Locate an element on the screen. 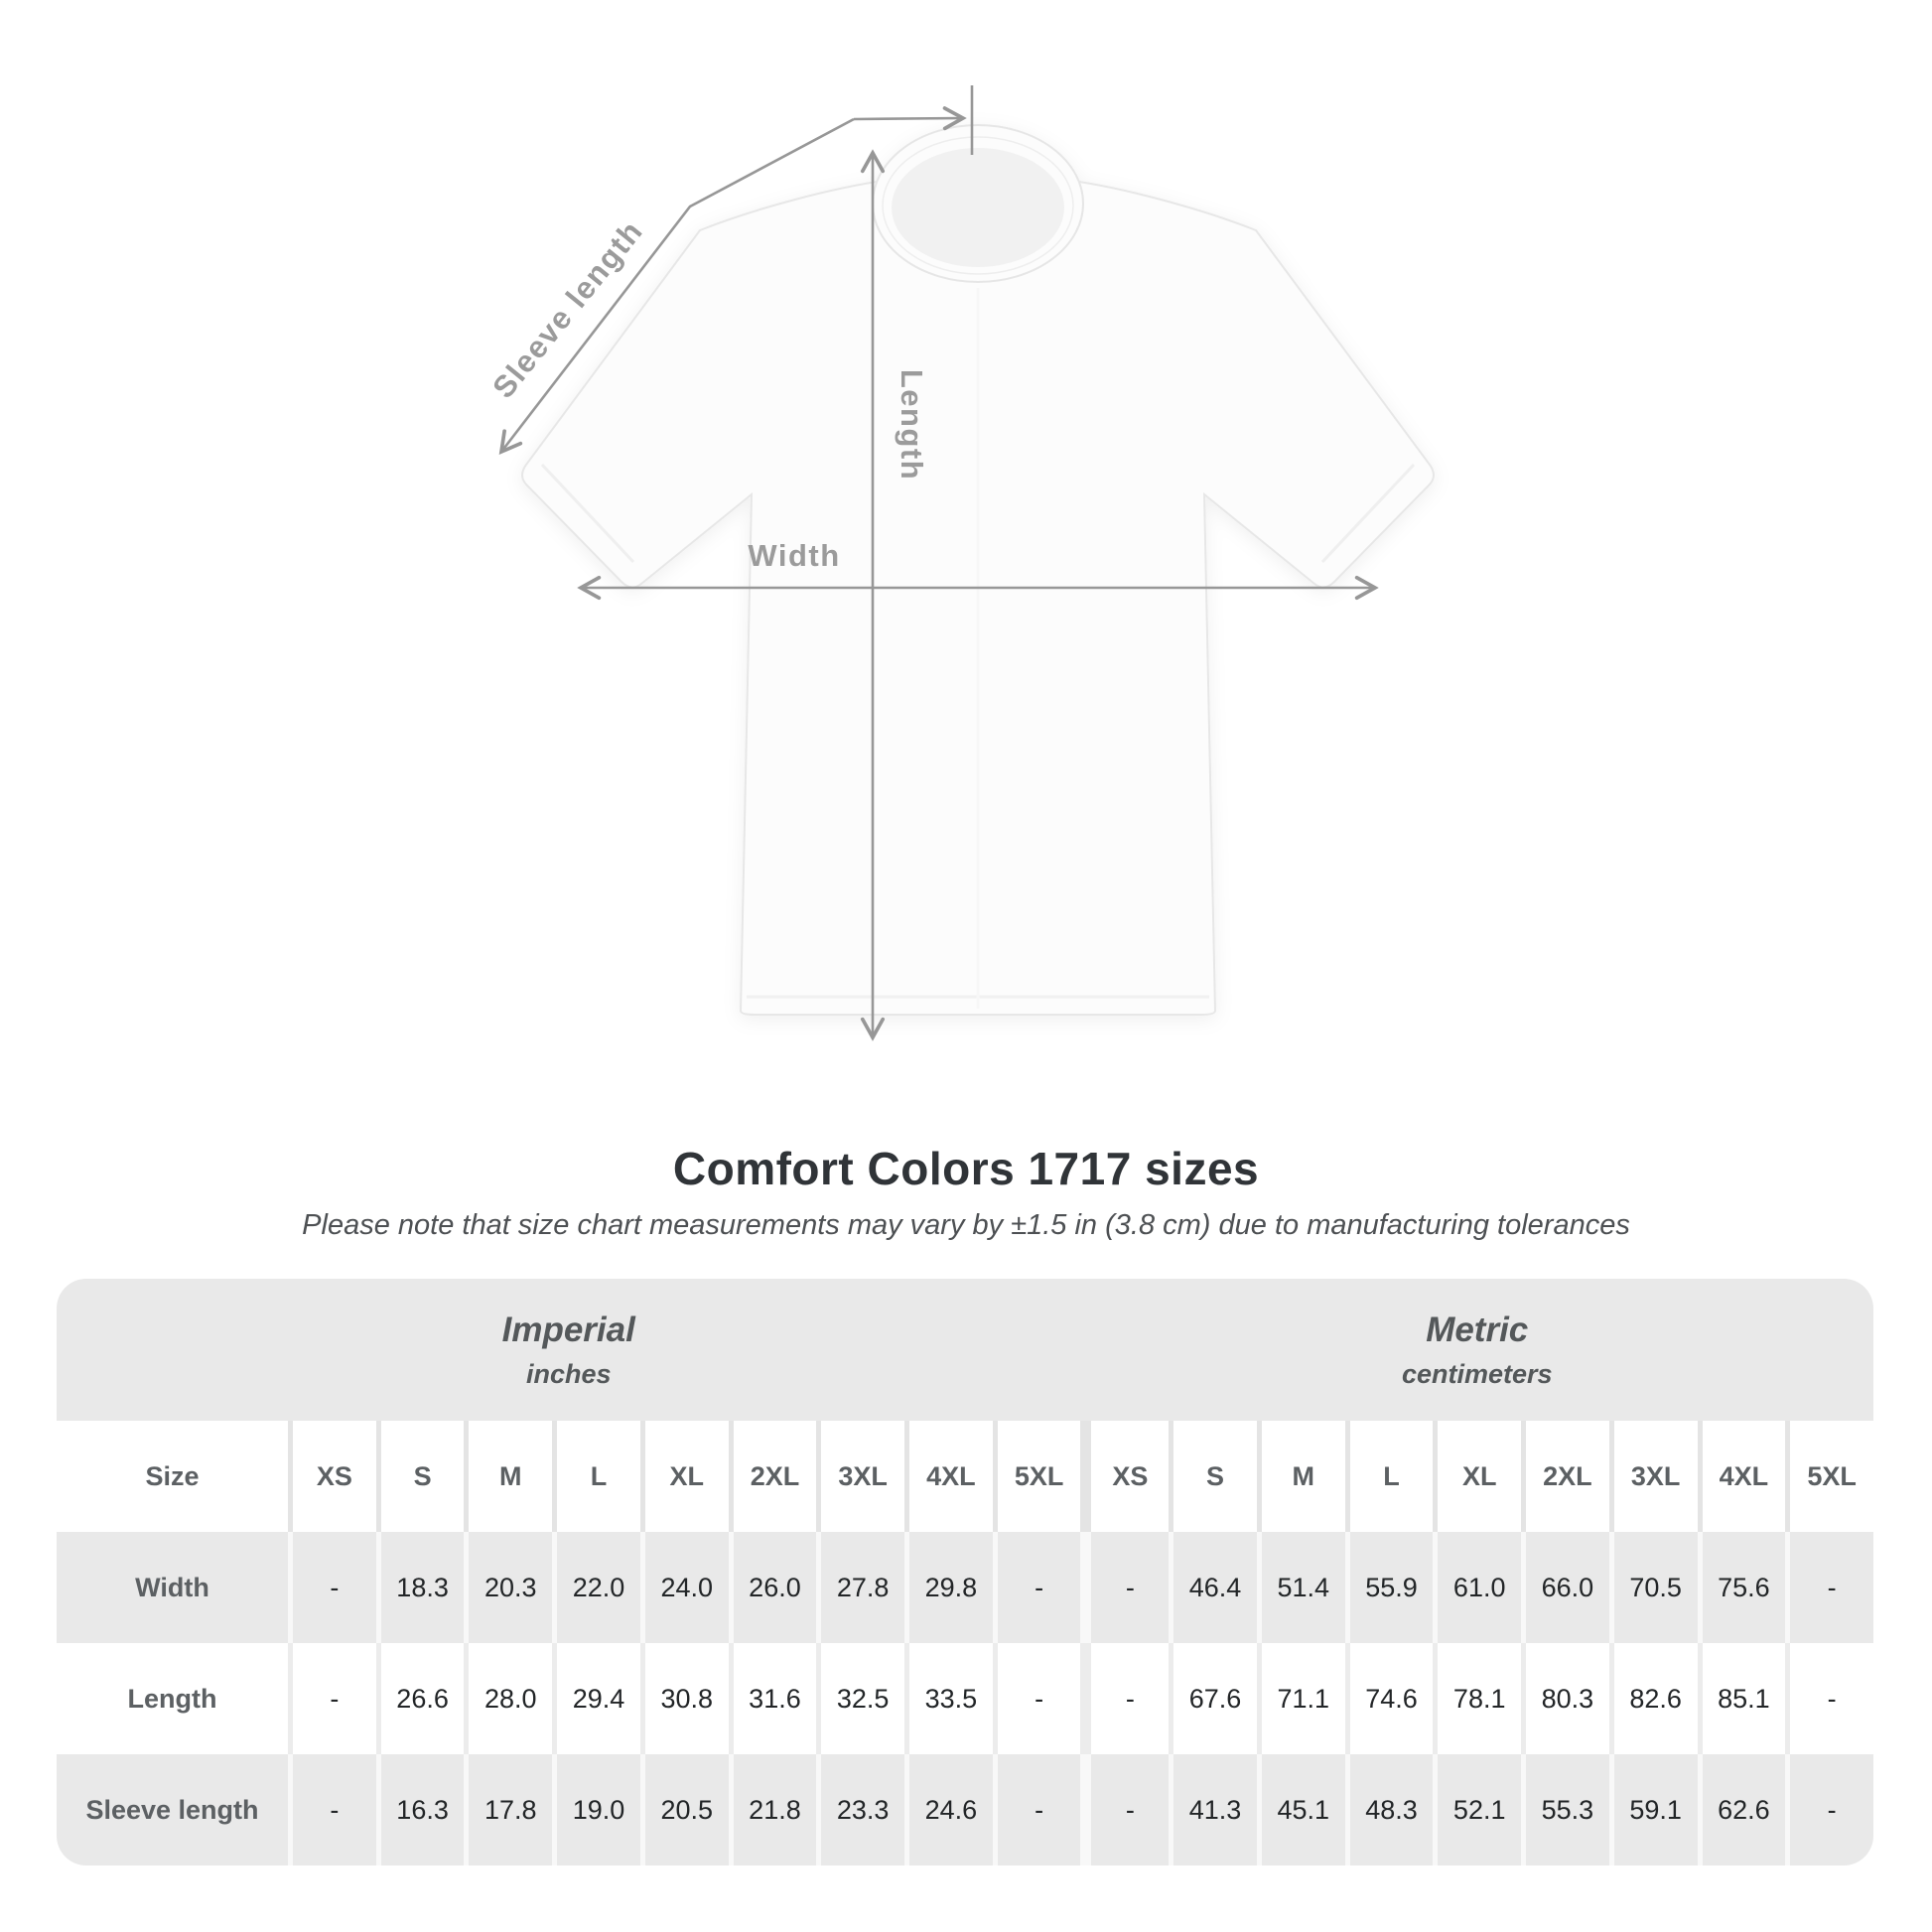 The height and width of the screenshot is (1932, 1932). value-cell: 80.3 is located at coordinates (1565, 1698).